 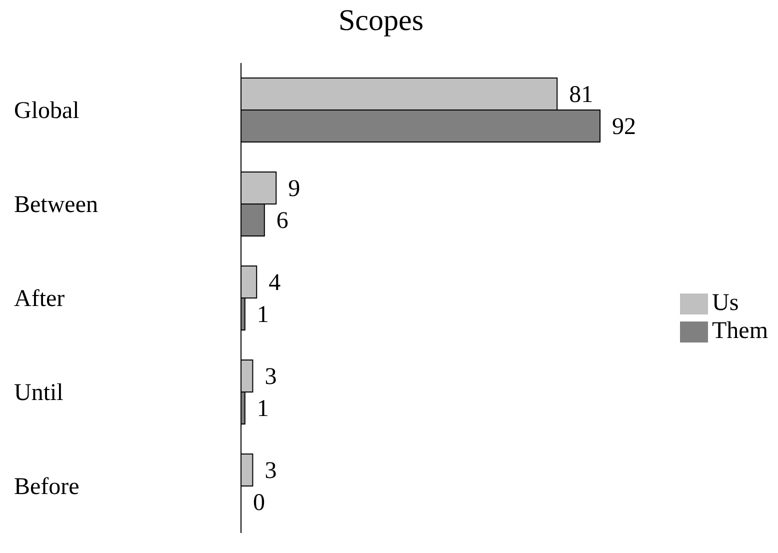 I want to click on legend-label: Them, so click(x=740, y=331).